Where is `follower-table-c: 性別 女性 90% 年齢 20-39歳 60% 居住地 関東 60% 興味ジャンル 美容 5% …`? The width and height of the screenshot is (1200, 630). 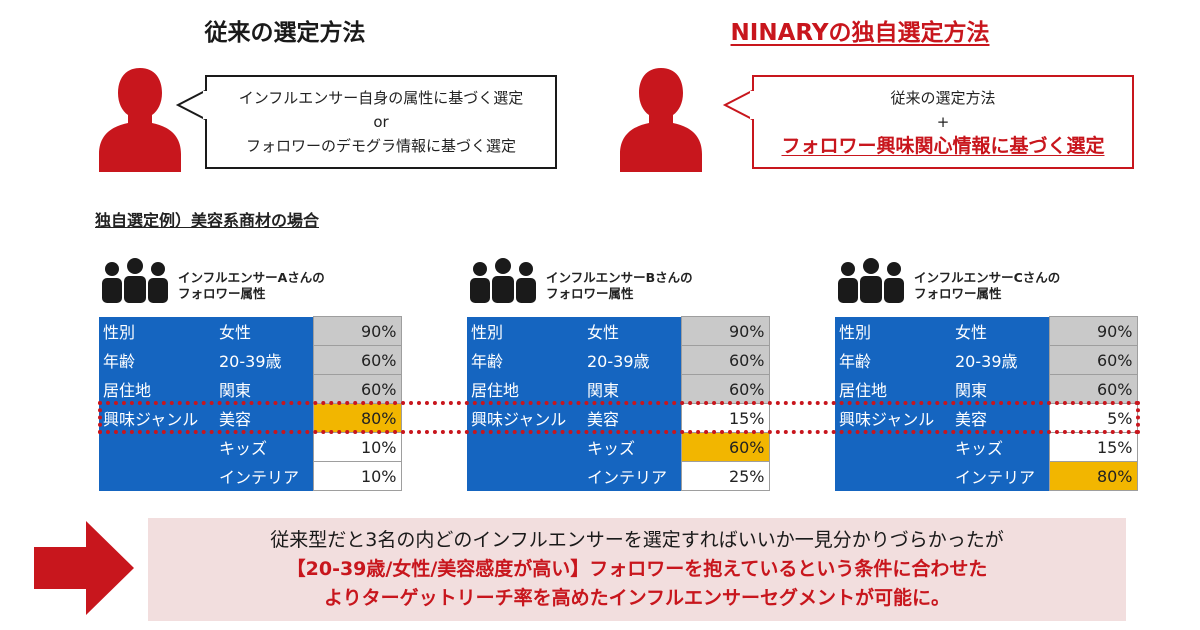 follower-table-c: 性別 女性 90% 年齢 20-39歳 60% 居住地 関東 60% 興味ジャンル 美容 5% … is located at coordinates (986, 403).